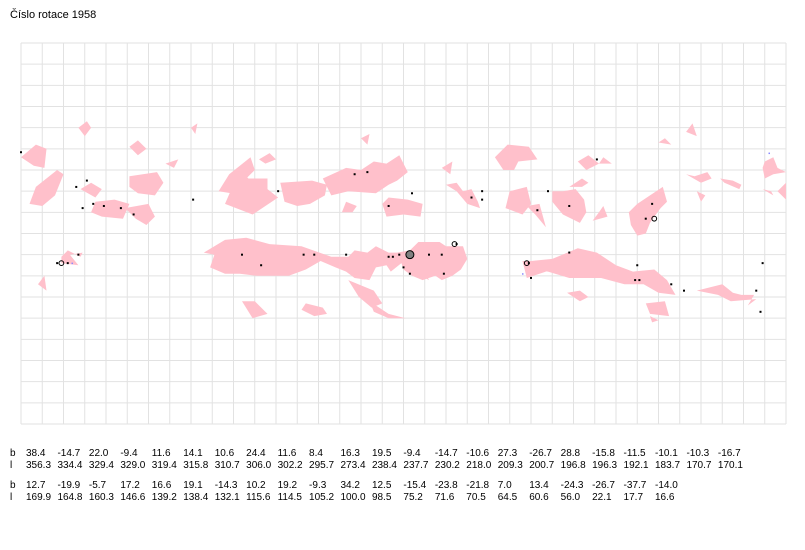 Image resolution: width=805 pixels, height=550 pixels. What do you see at coordinates (507, 497) in the screenshot?
I see `table-l-value: 64.5` at bounding box center [507, 497].